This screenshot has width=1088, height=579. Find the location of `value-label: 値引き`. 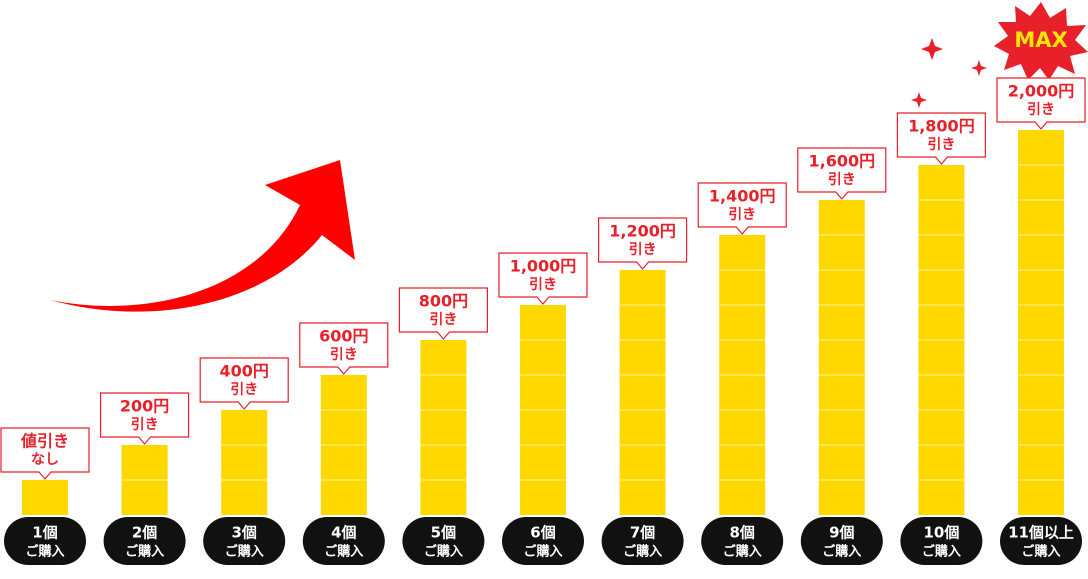

value-label: 値引き is located at coordinates (44, 441).